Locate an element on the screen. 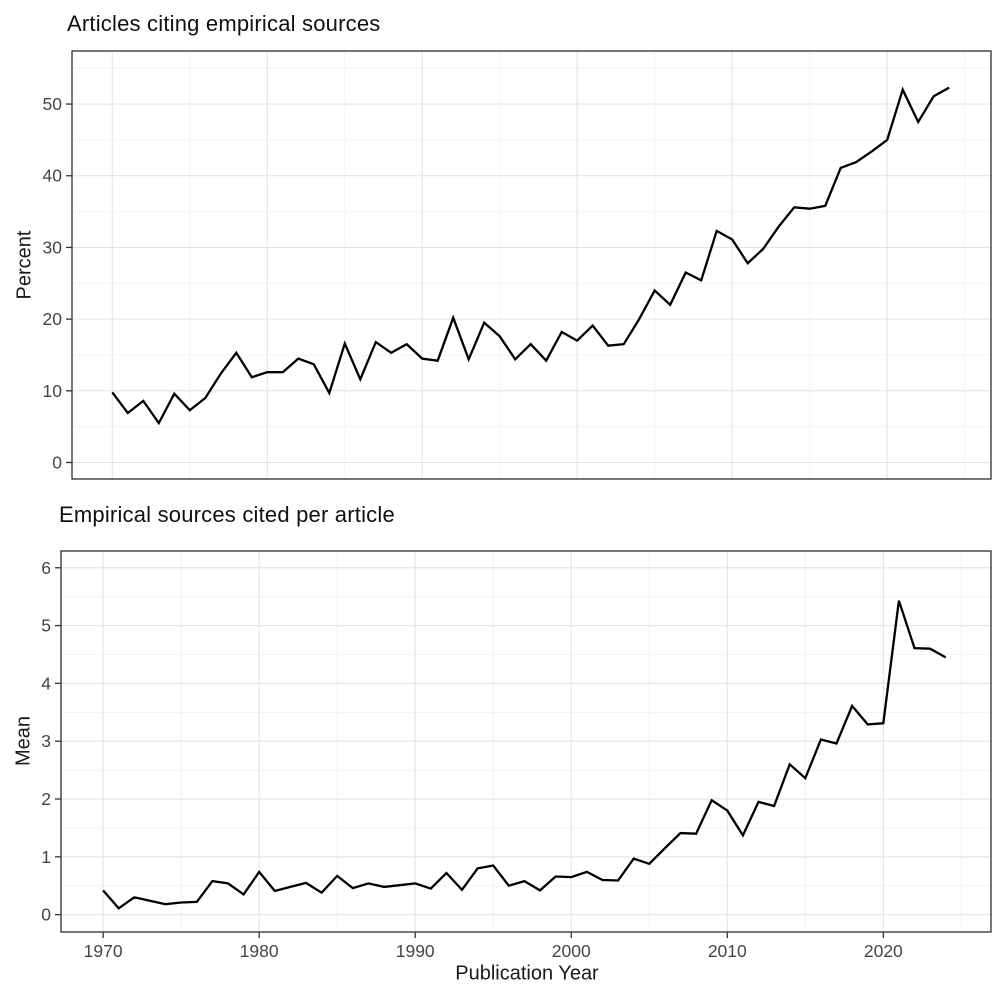 This screenshot has width=1000, height=1000. y-tick-labels: 0 10 20 30 40 50 is located at coordinates (57, 283).